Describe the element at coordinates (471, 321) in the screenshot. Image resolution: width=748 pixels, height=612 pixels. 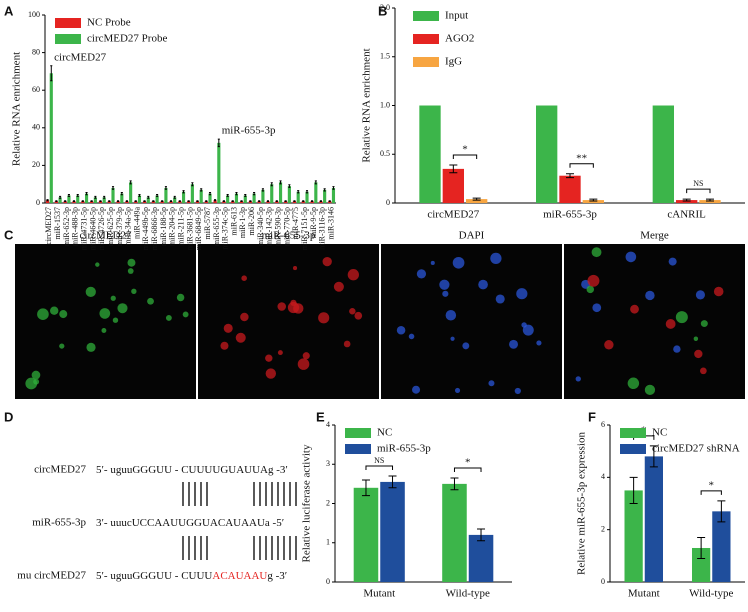
I see `micrograph` at that location.